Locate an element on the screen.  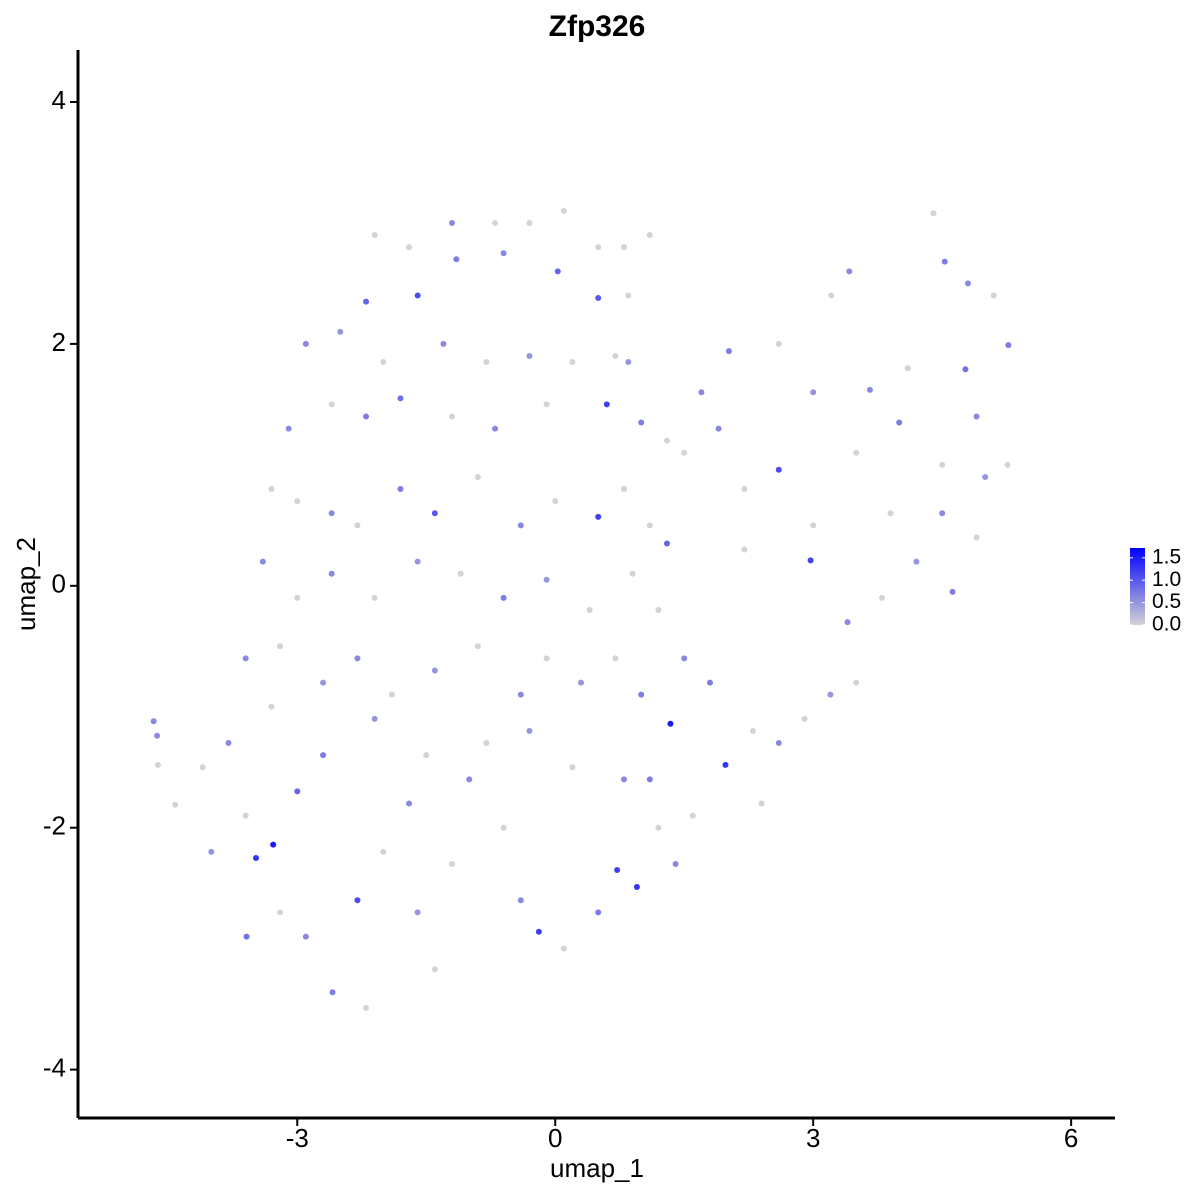
colorbar is located at coordinates (1137, 586).